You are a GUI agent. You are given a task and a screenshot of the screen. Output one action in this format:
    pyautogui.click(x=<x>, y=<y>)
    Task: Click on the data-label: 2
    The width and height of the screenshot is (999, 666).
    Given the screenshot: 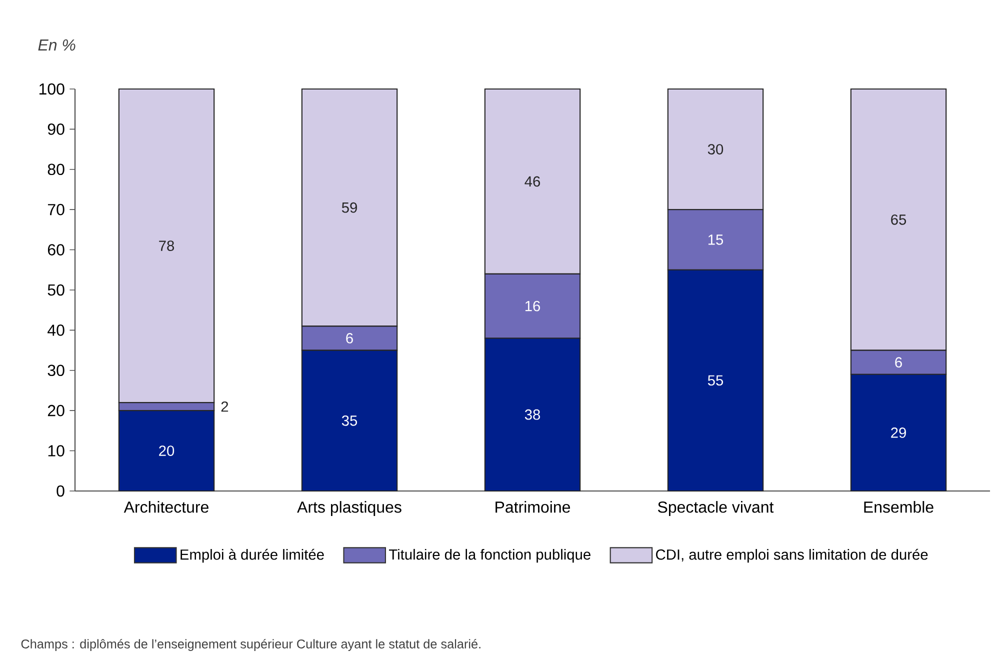 What is the action you would take?
    pyautogui.click(x=224, y=406)
    